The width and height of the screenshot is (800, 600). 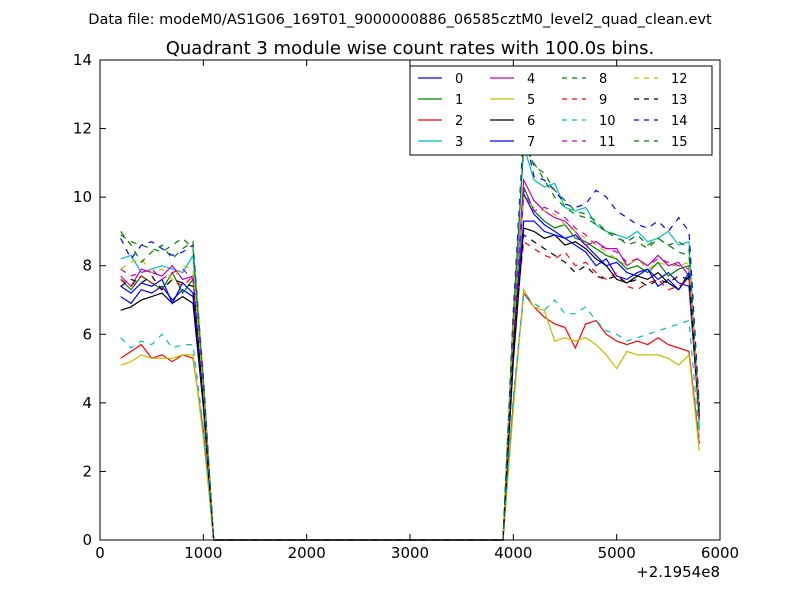 I want to click on x-offset-label: +2.1954e8, so click(x=678, y=572).